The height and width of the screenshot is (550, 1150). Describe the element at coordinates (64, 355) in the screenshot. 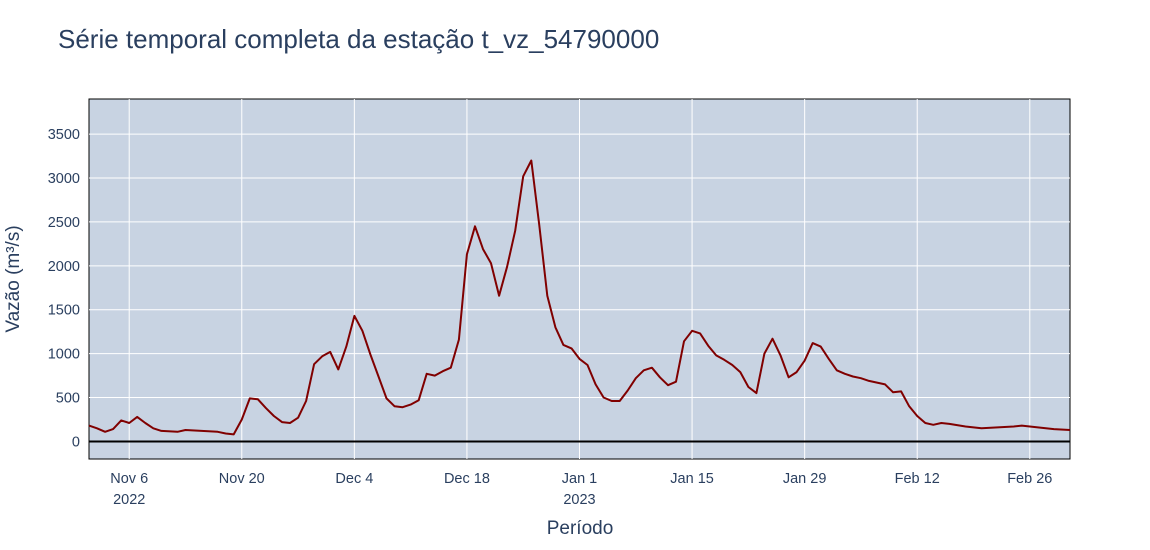

I see `y-tick-label: 1000` at that location.